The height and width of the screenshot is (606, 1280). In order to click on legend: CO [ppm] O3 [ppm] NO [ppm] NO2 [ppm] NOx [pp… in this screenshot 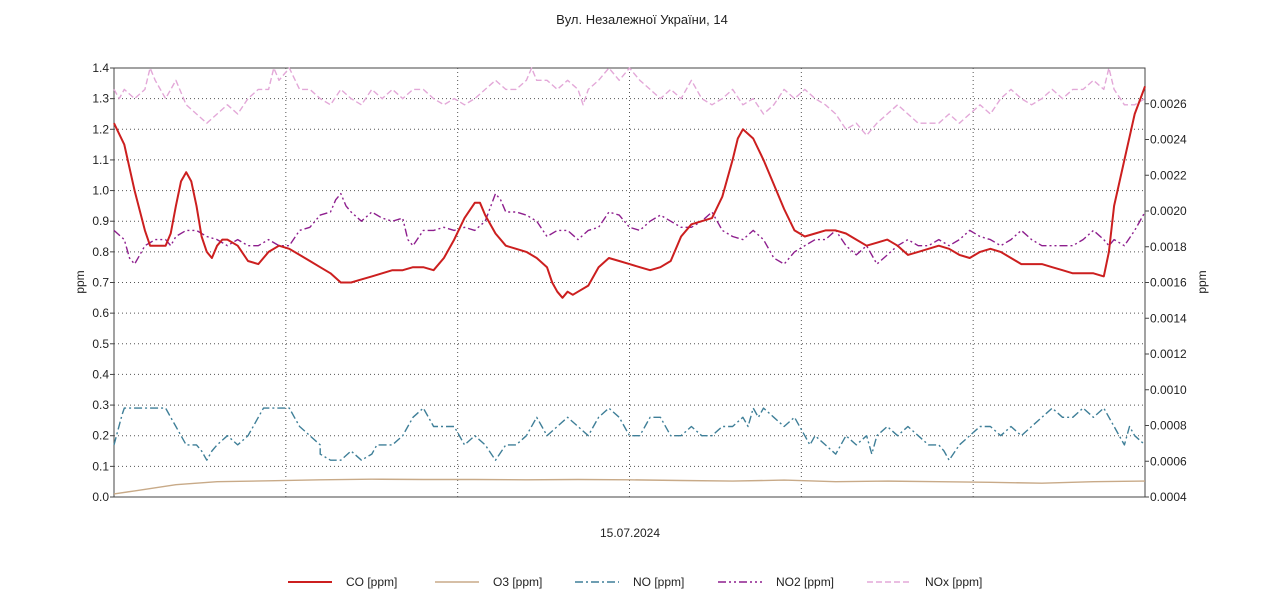, I will do `click(635, 582)`.